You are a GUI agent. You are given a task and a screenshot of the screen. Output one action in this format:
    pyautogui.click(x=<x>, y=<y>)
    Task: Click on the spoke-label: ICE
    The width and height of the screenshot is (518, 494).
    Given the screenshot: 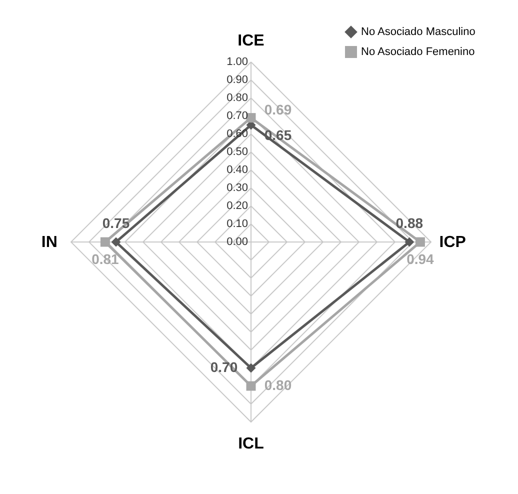 What is the action you would take?
    pyautogui.click(x=251, y=41)
    